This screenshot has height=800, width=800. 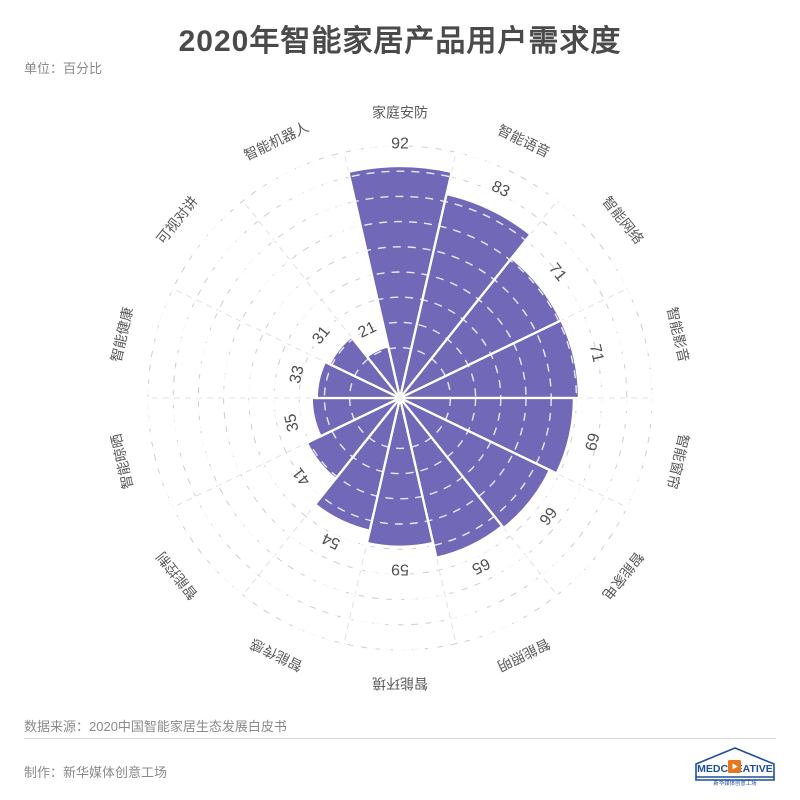 What do you see at coordinates (501, 189) in the screenshot?
I see `slice-value-label: 83` at bounding box center [501, 189].